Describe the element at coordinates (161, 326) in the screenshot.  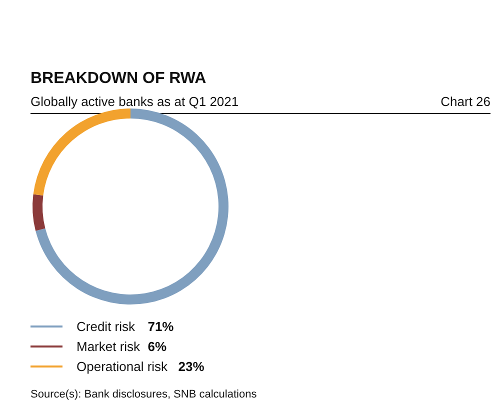
I see `data-label: 71%` at that location.